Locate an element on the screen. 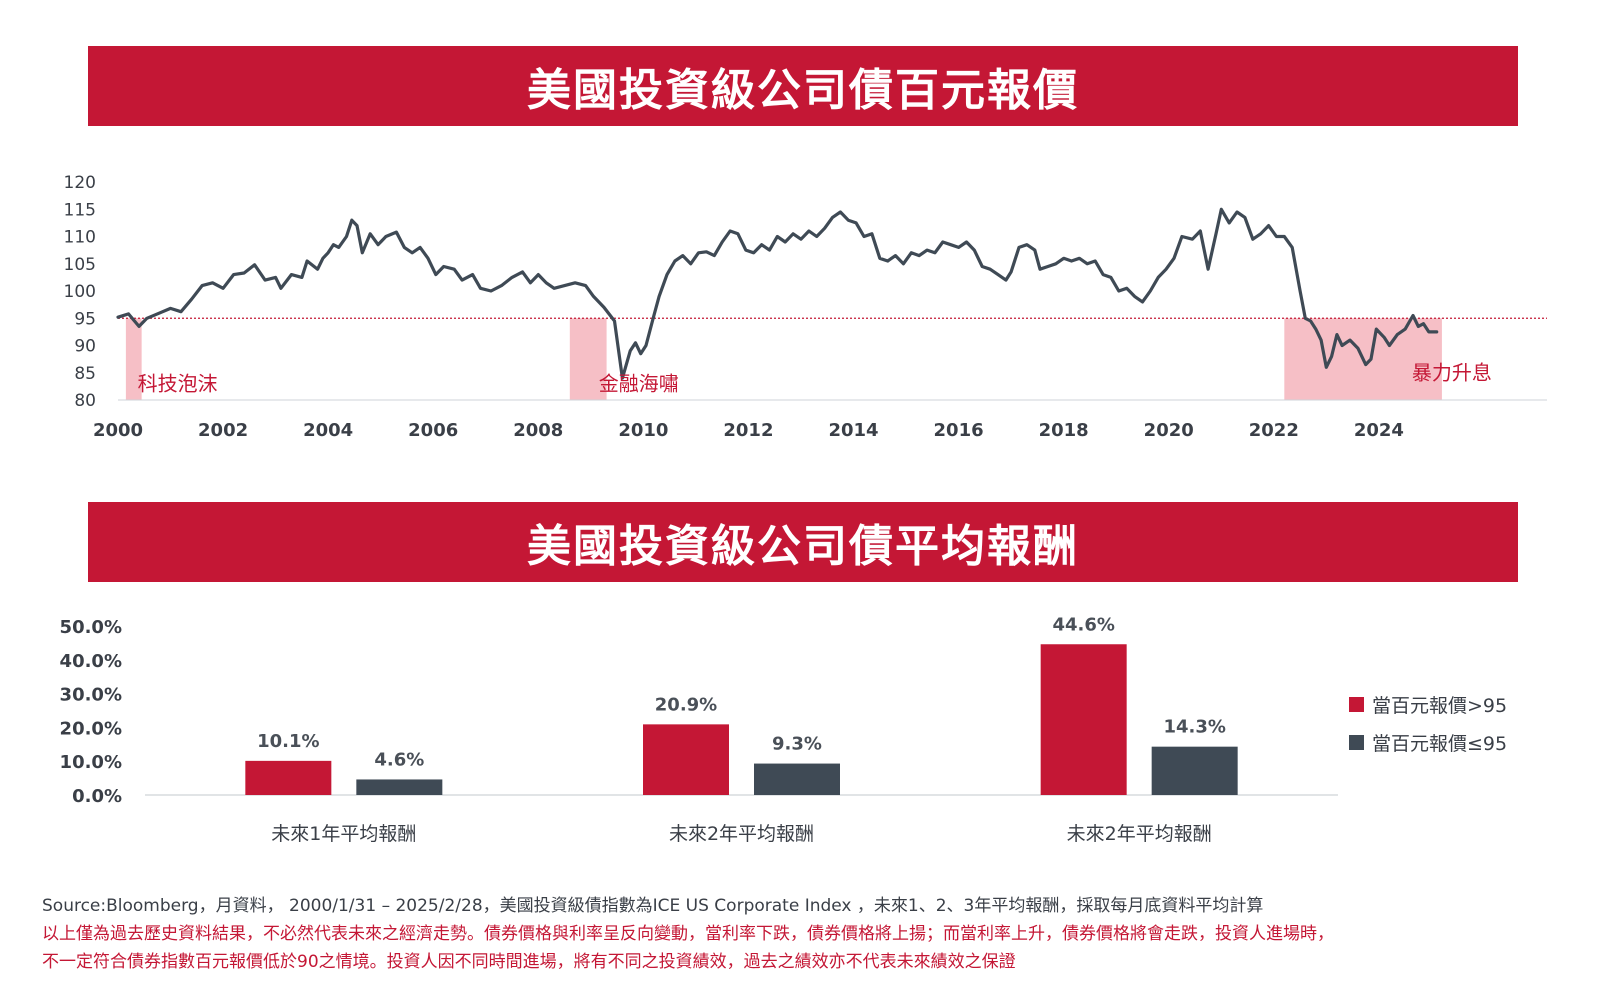  x-tick-label: 2004 is located at coordinates (328, 430).